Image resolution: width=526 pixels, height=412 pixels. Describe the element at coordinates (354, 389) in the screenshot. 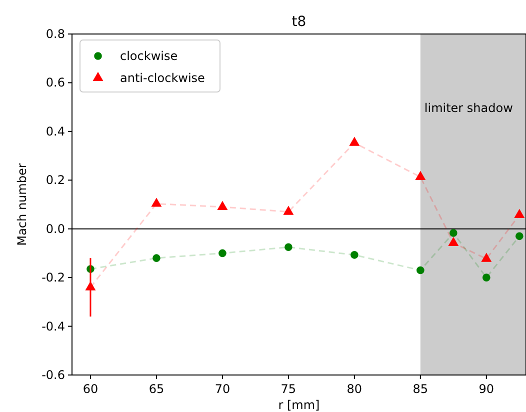

I see `x-tick-label: 80` at that location.